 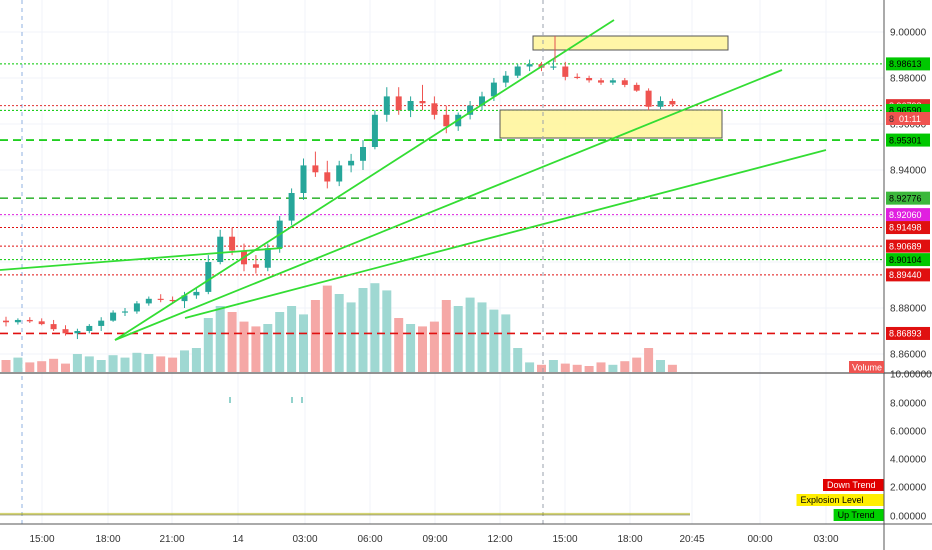 I want to click on countdown-label: 01:11, so click(x=910, y=119).